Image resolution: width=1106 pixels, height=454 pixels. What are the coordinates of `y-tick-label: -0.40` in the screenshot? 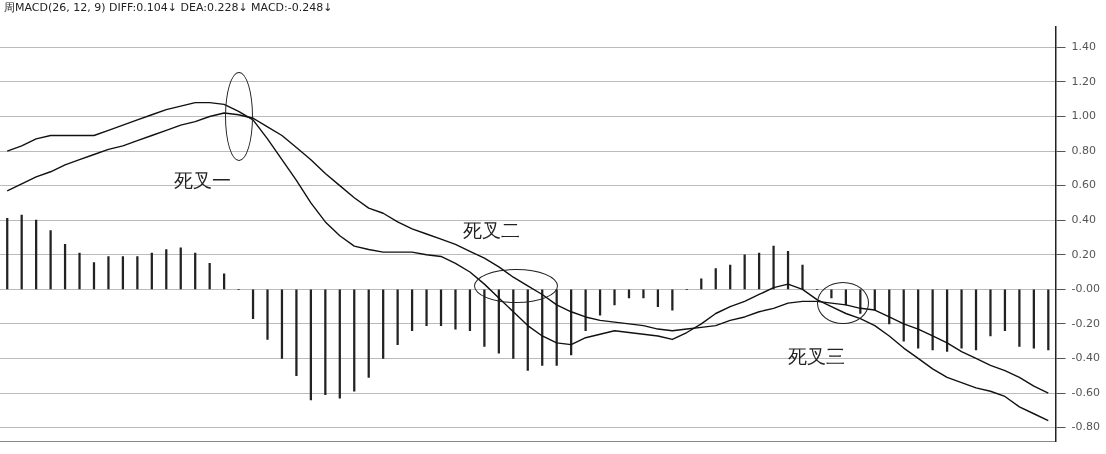 It's located at (1086, 358).